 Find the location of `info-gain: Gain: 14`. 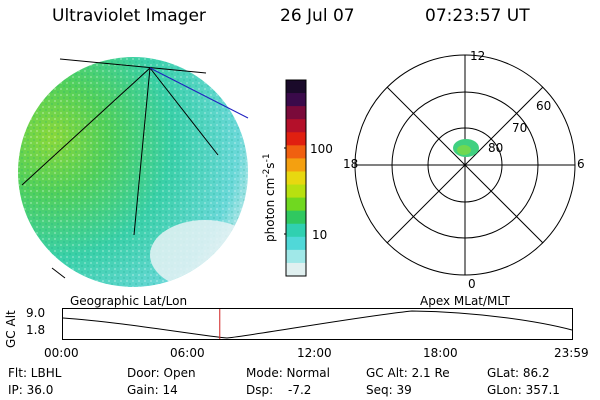

info-gain: Gain: 14 is located at coordinates (152, 390).